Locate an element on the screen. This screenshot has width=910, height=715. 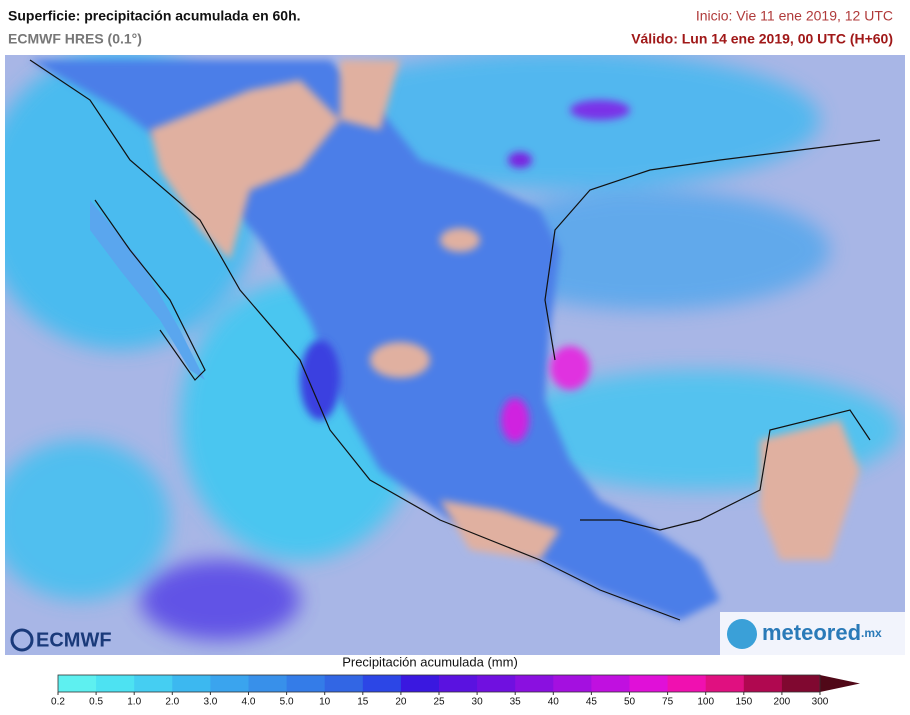
colorbar-label: 5.0 is located at coordinates (287, 702).